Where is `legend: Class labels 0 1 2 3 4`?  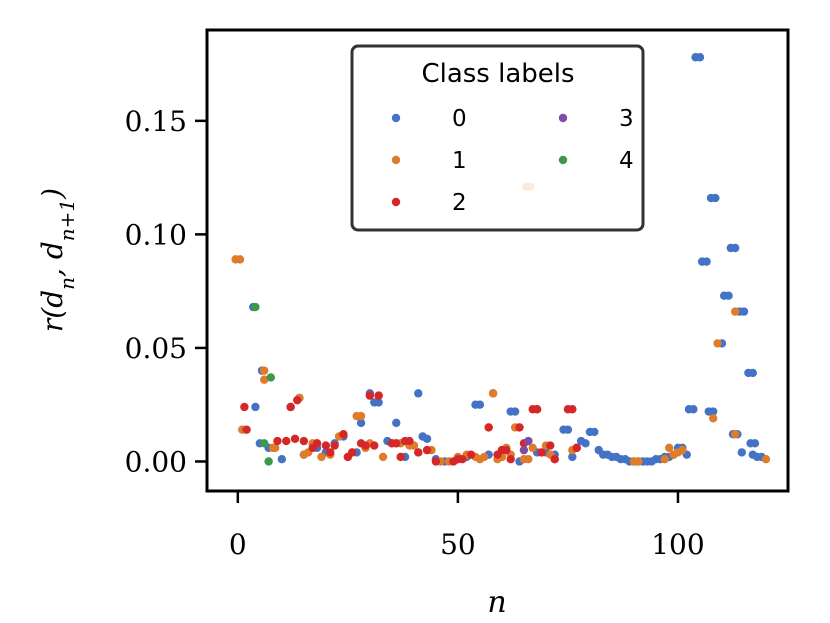
legend: Class labels 0 1 2 3 4 is located at coordinates (497, 138).